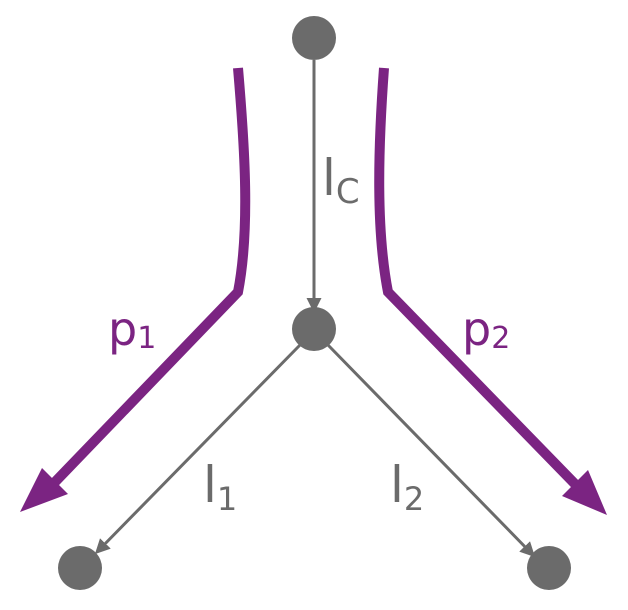 Image resolution: width=628 pixels, height=610 pixels. I want to click on link-c-label: lC, so click(341, 180).